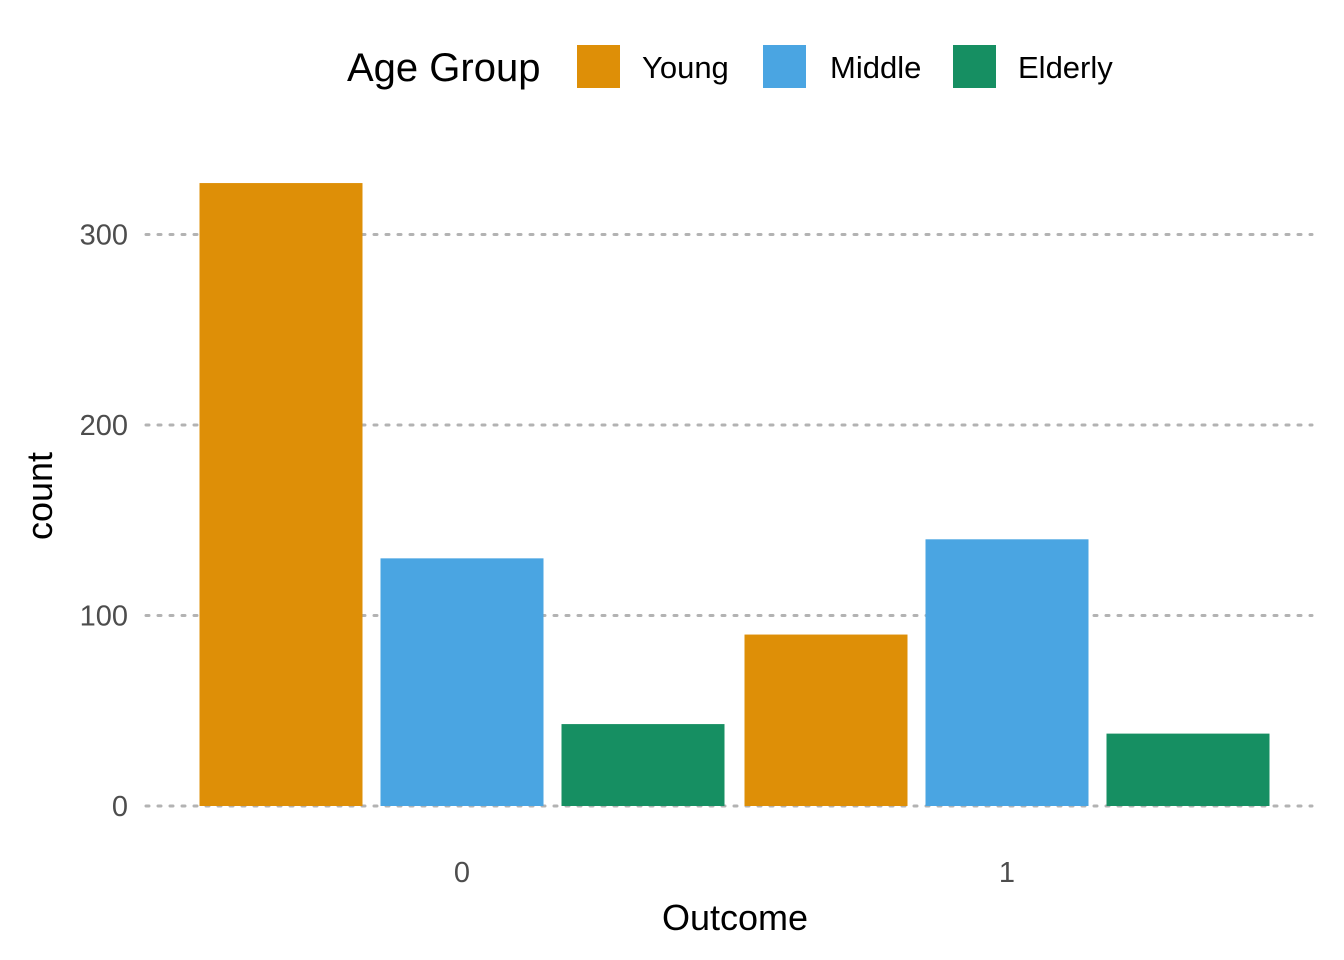 This screenshot has width=1344, height=960. I want to click on x-axis-title: Outcome, so click(735, 917).